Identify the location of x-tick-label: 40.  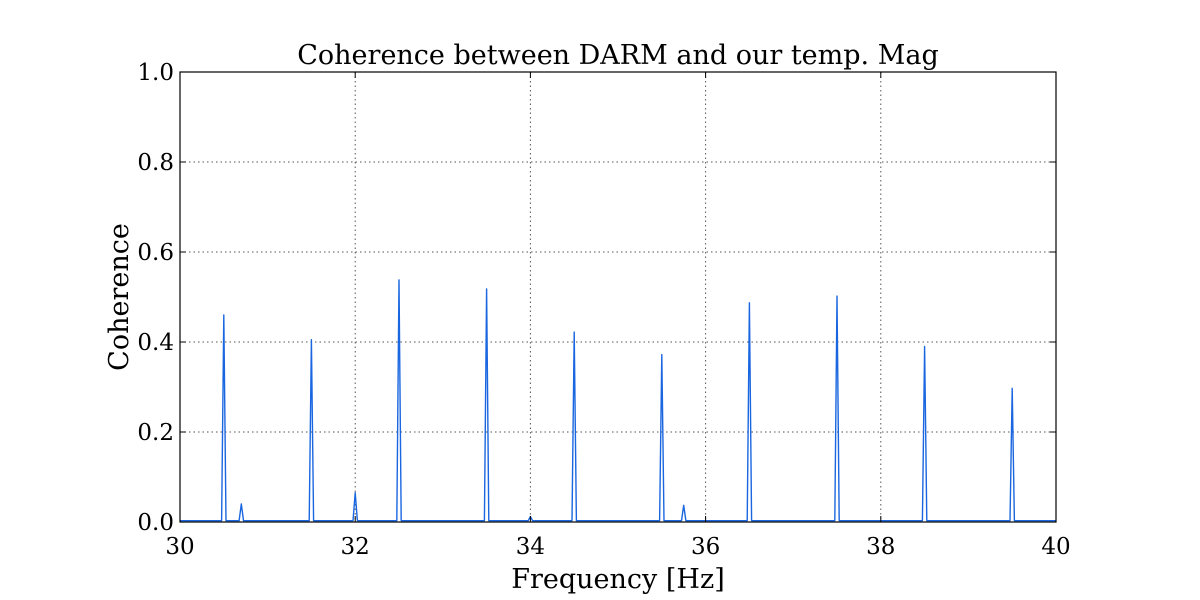
(1055, 547).